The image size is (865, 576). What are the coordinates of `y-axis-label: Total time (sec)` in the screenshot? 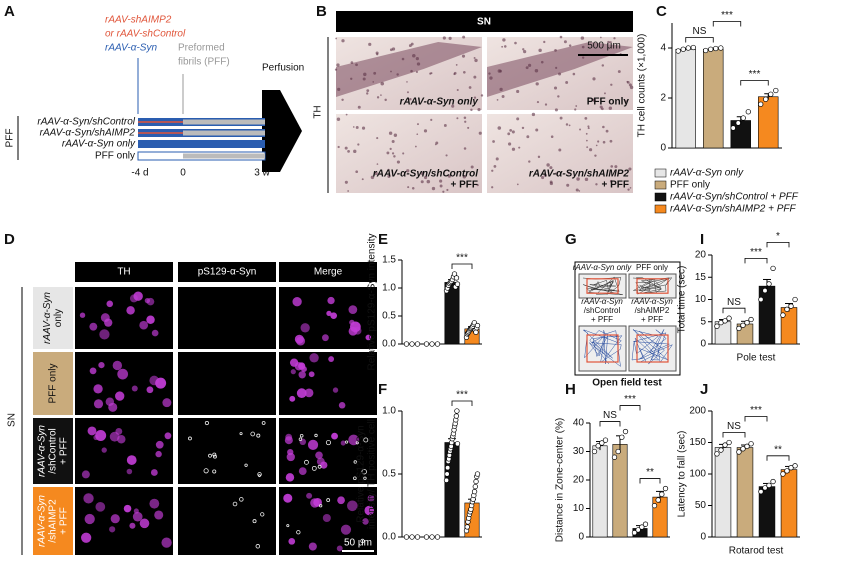 It's located at (682, 300).